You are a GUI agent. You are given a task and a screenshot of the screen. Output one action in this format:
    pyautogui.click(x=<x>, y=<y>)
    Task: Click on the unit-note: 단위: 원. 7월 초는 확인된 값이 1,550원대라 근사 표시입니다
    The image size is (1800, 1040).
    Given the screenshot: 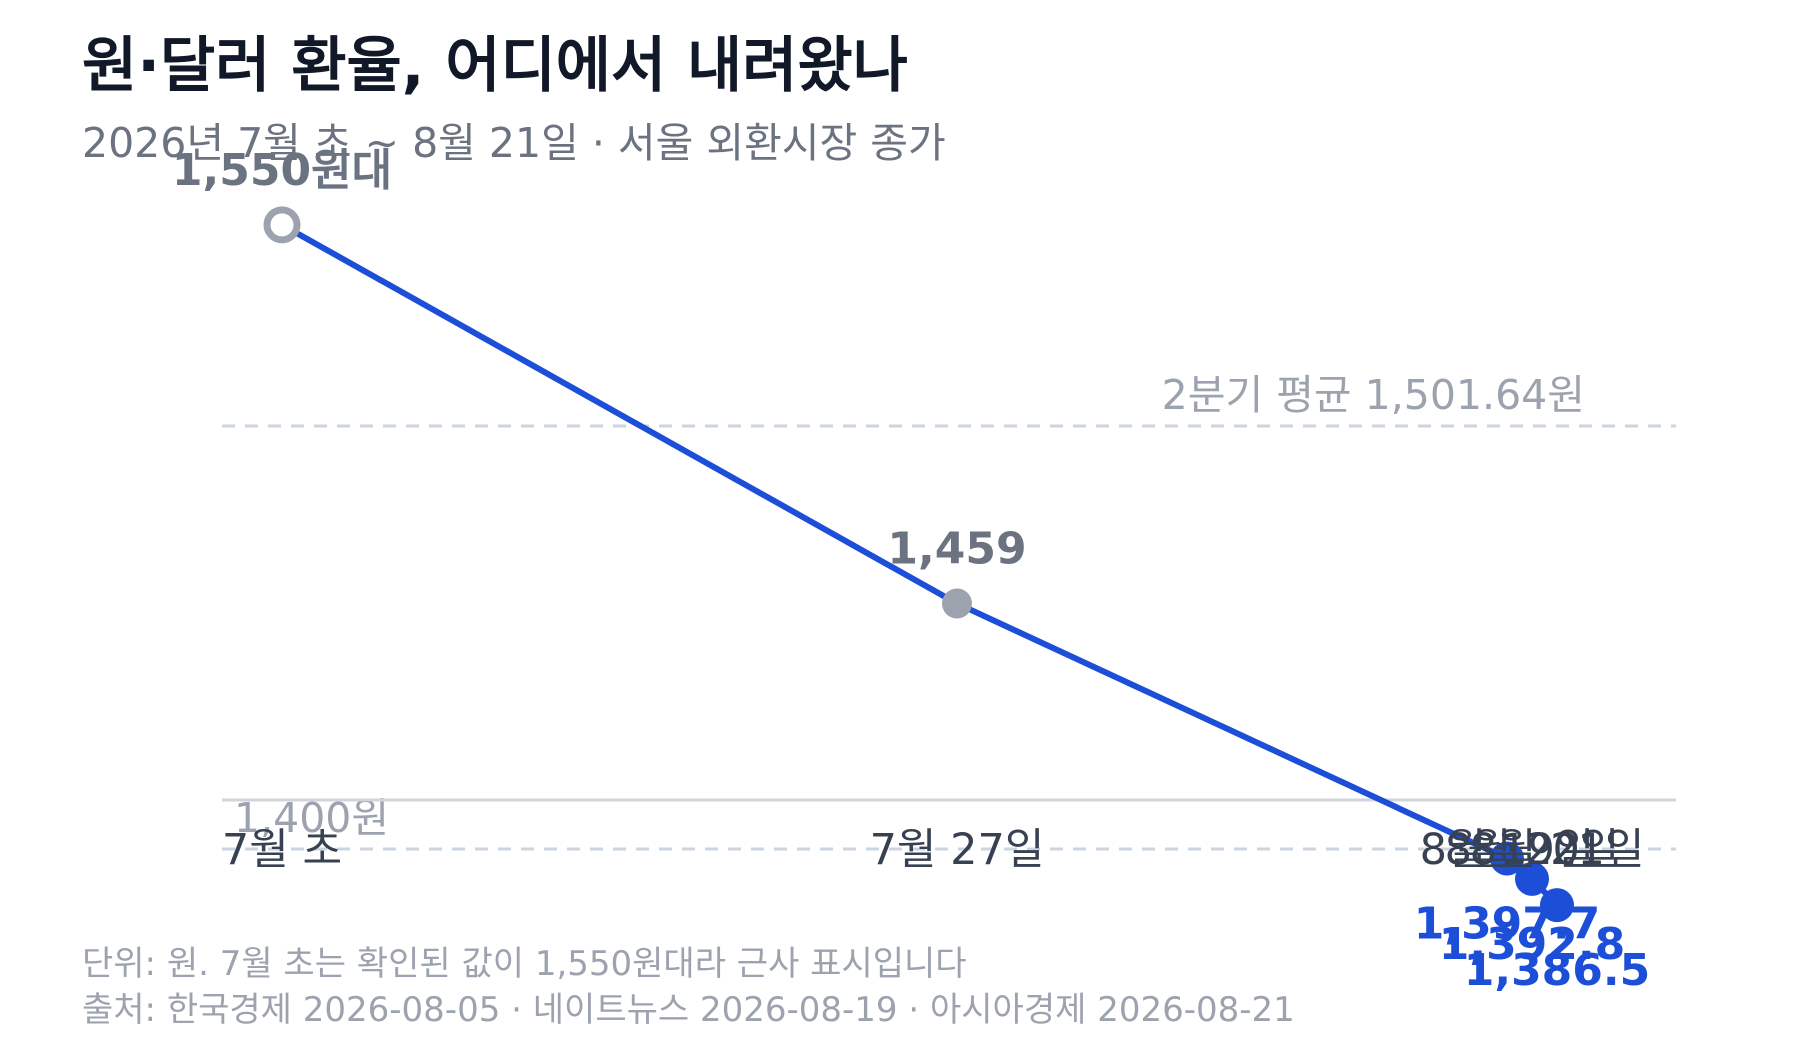 What is the action you would take?
    pyautogui.click(x=524, y=964)
    